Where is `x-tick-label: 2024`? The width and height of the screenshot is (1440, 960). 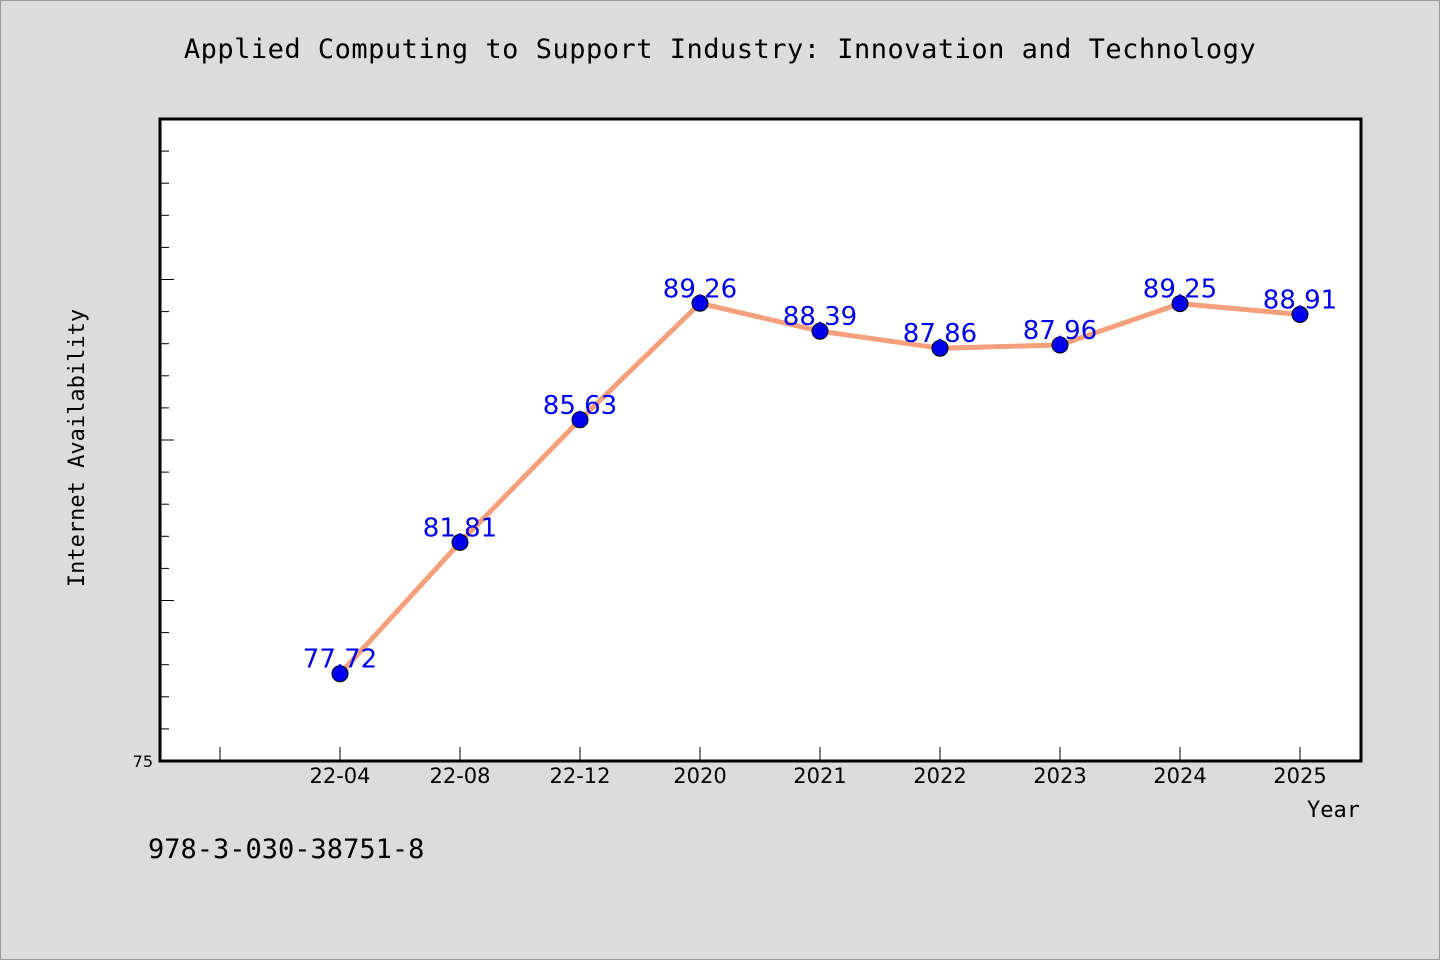
x-tick-label: 2024 is located at coordinates (1179, 776).